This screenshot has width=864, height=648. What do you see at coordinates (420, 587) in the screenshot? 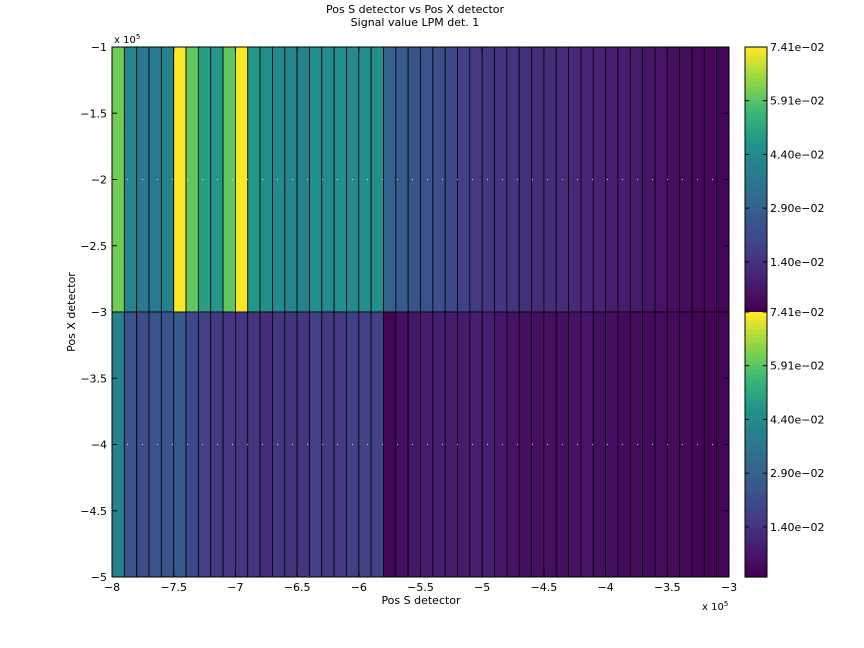
I see `x-tick-label: −5.5` at bounding box center [420, 587].